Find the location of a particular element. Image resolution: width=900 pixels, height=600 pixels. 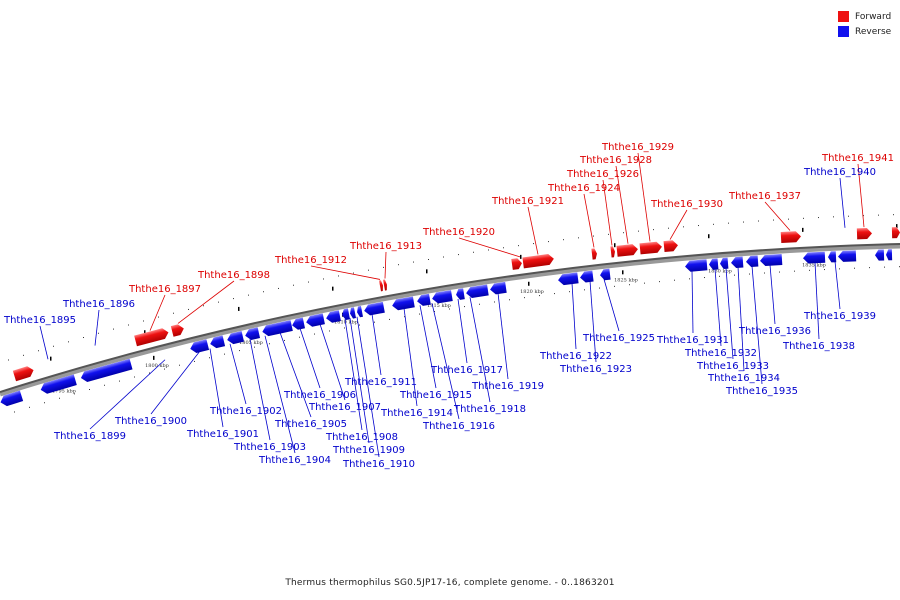

gene-label: Ththe16_1930 is located at coordinates (686, 204).